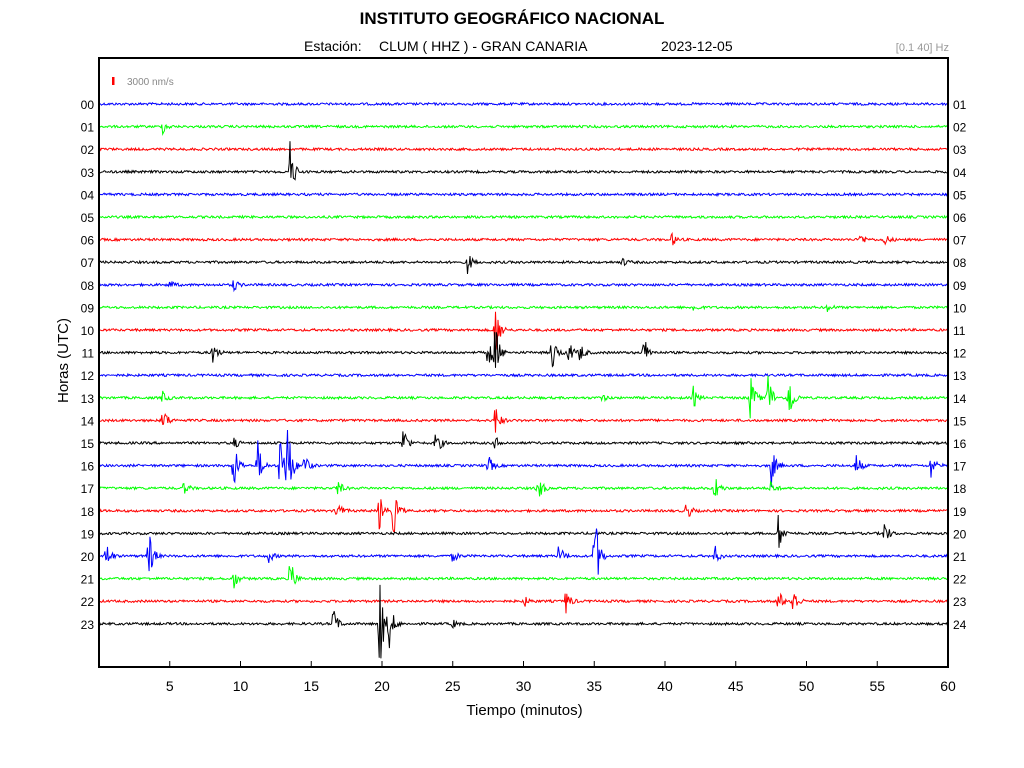 This screenshot has height=768, width=1024. What do you see at coordinates (960, 128) in the screenshot?
I see `hour-label-right: 02` at bounding box center [960, 128].